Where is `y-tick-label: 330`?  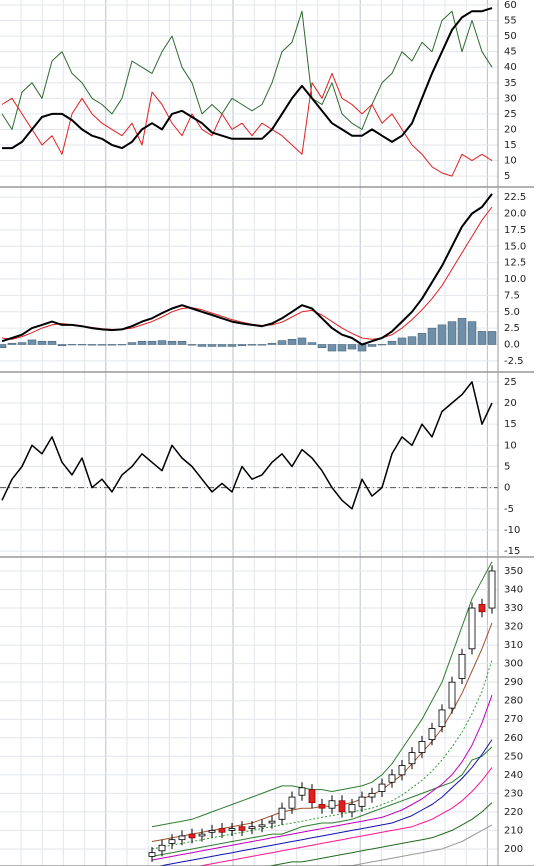 y-tick-label: 330 is located at coordinates (513, 608).